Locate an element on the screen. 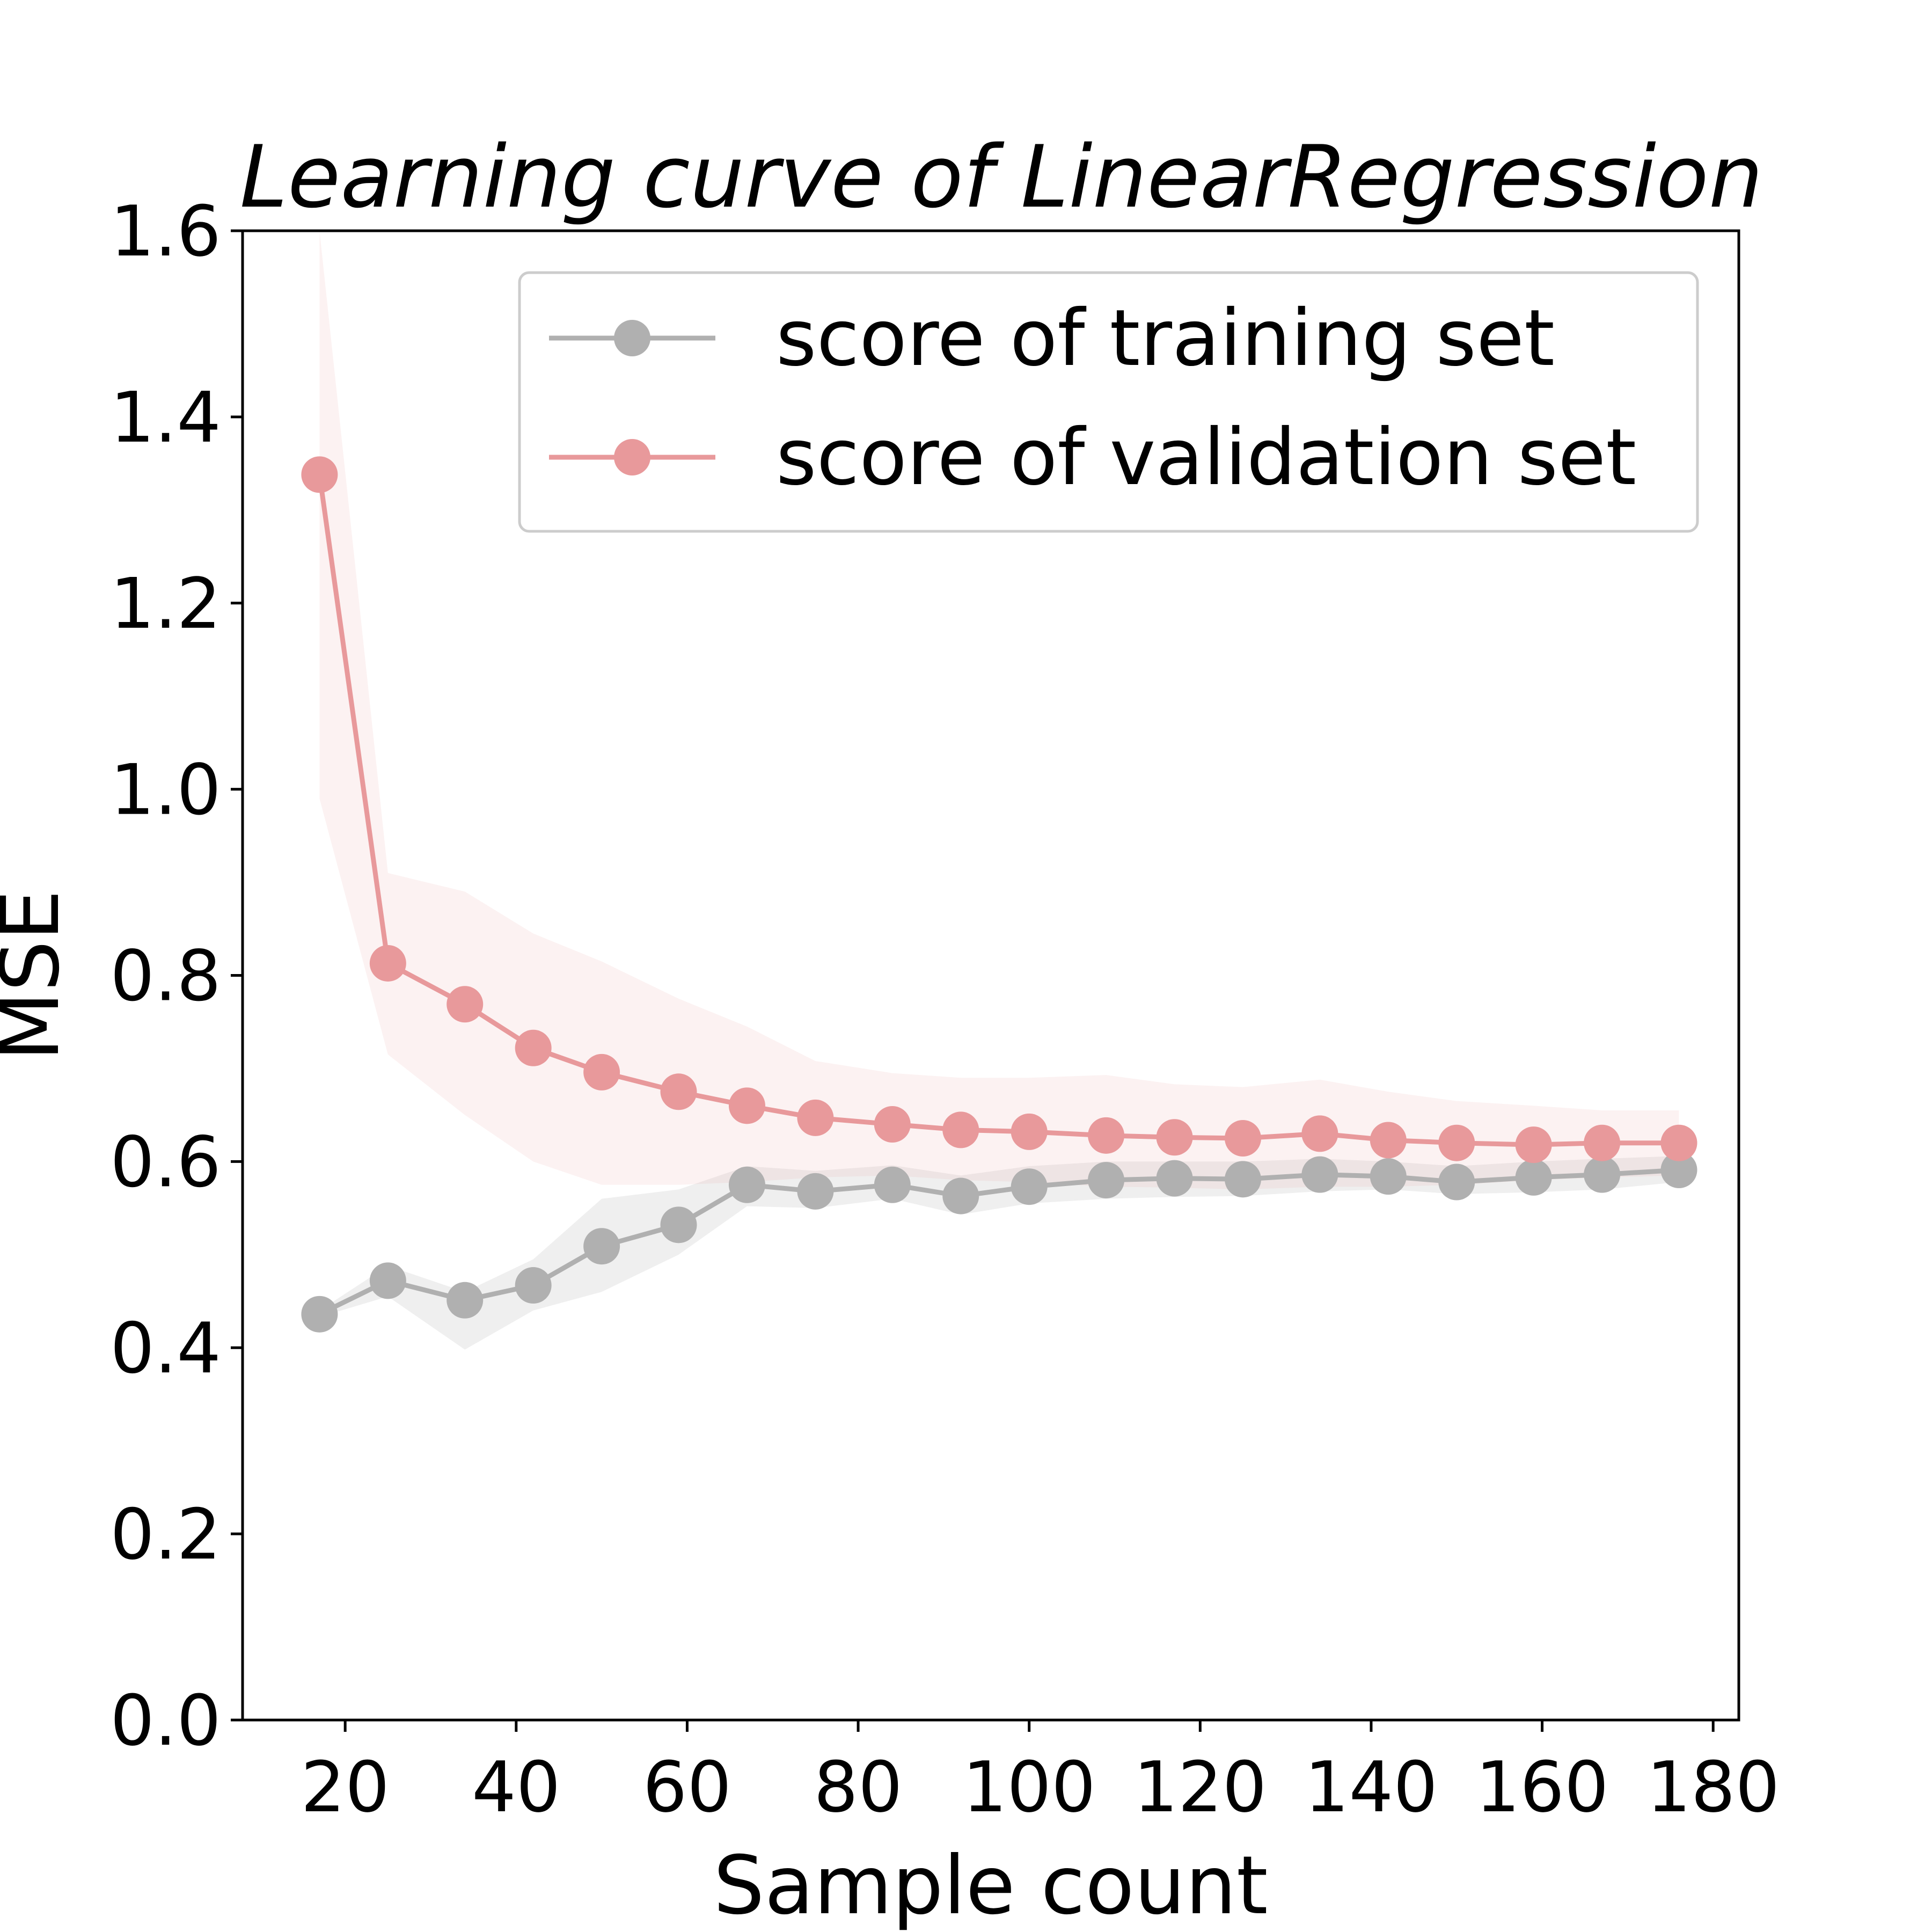  legend-entry-training: score of training set is located at coordinates (1052, 338).